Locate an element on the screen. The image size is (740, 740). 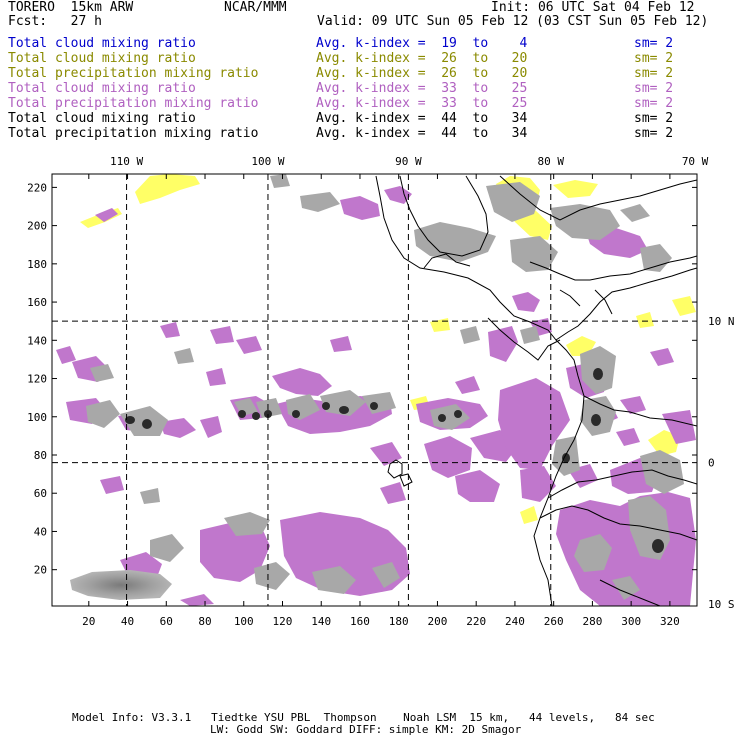
y-tick-label: 200 is located at coordinates (37, 226).